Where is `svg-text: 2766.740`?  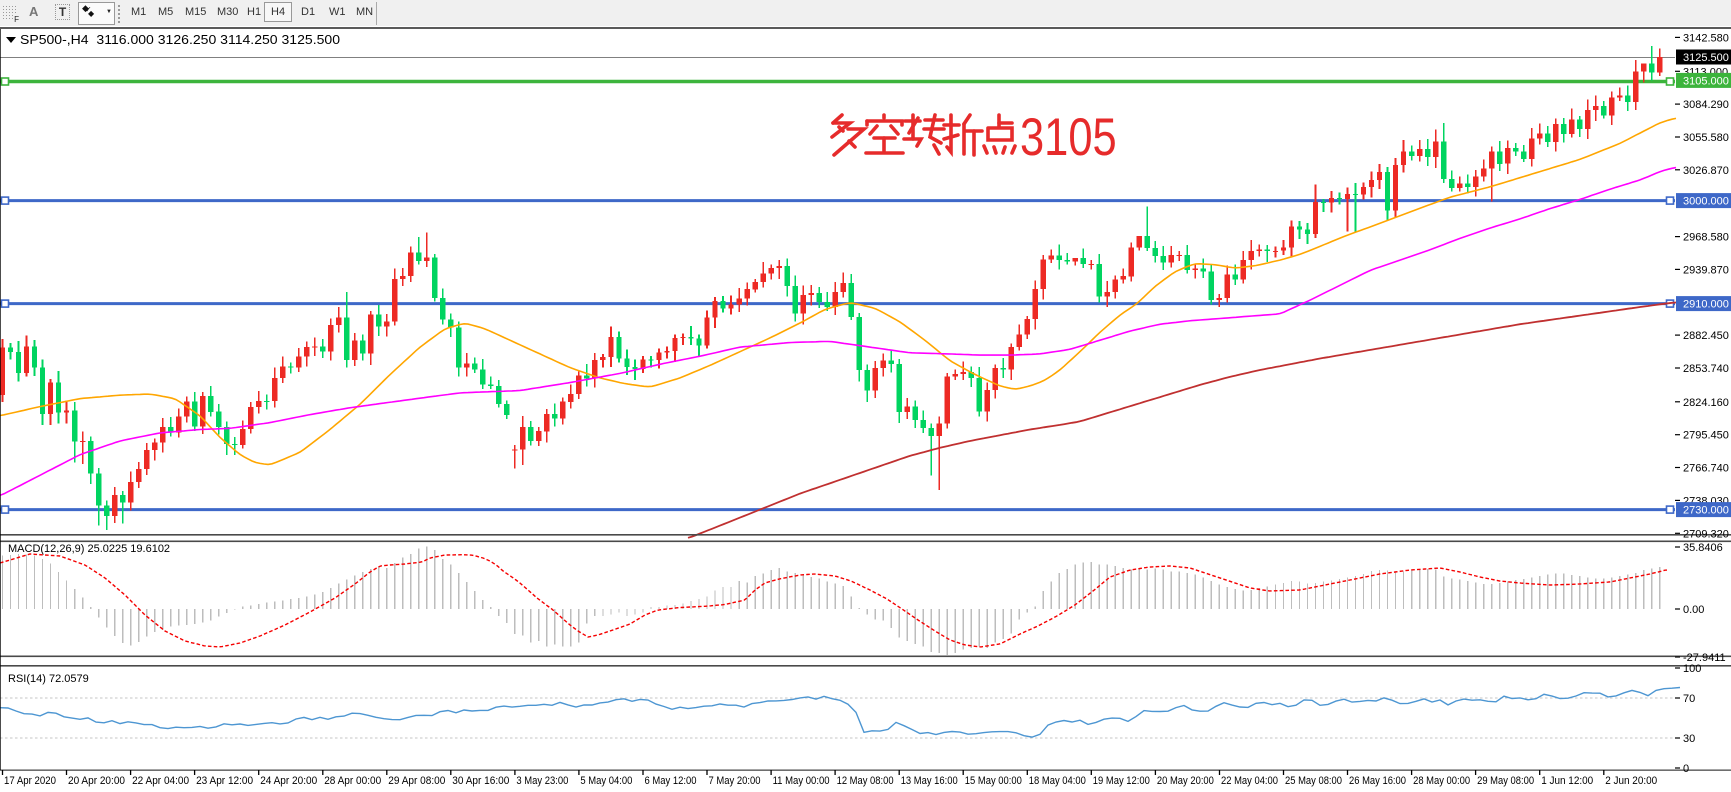
svg-text: 2766.740 is located at coordinates (1706, 469).